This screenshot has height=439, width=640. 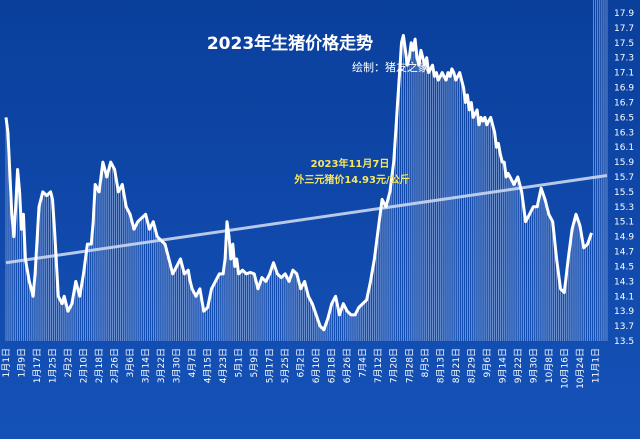 What do you see at coordinates (624, 59) in the screenshot?
I see `y-tick-label: 17.3` at bounding box center [624, 59].